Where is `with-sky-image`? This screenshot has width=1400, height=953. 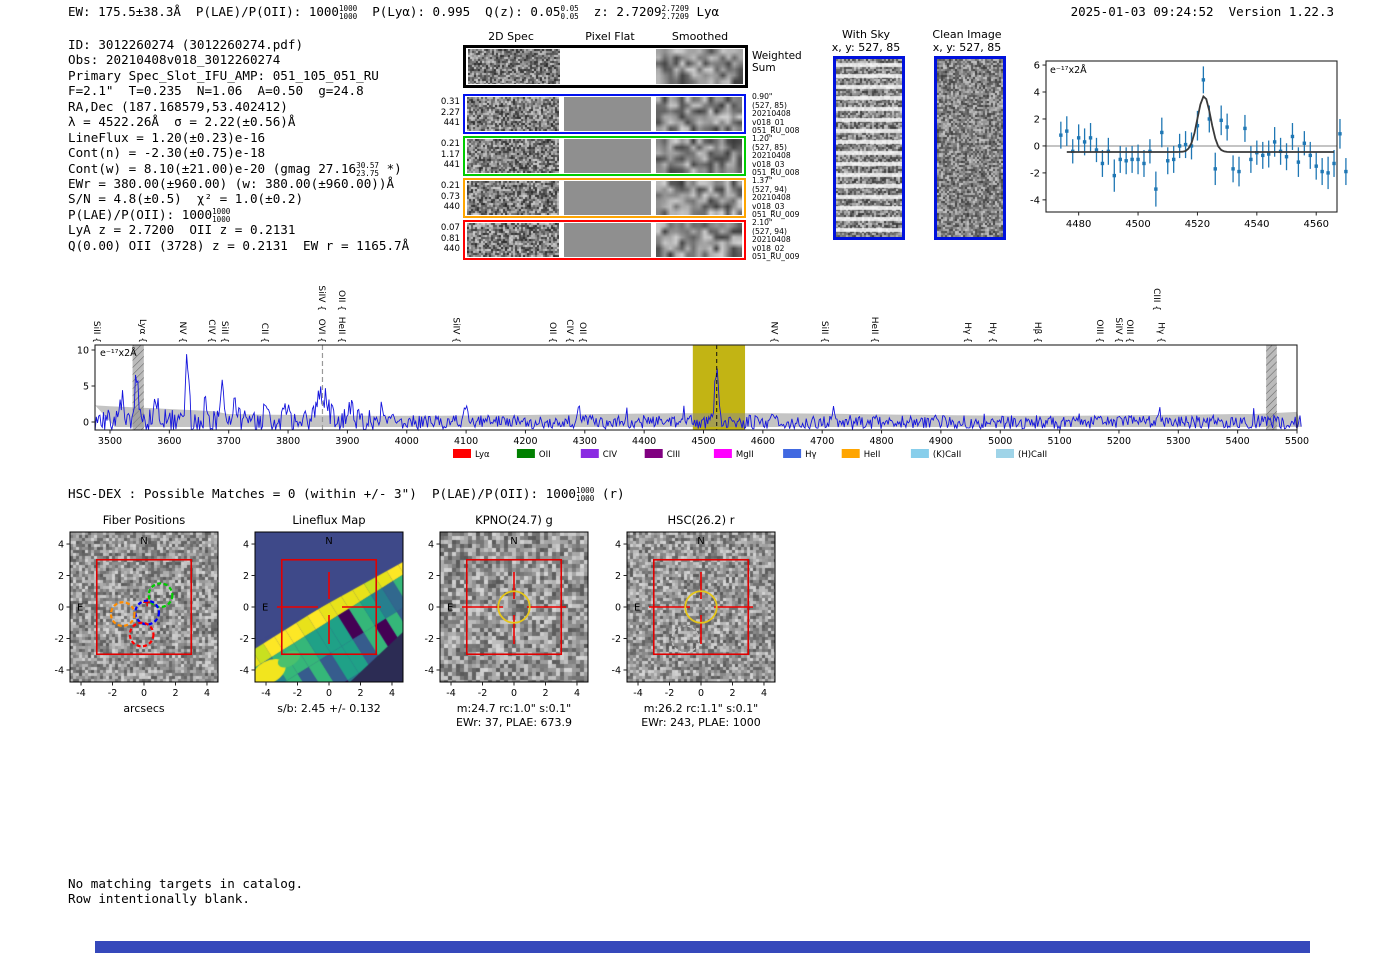 with-sky-image is located at coordinates (869, 148).